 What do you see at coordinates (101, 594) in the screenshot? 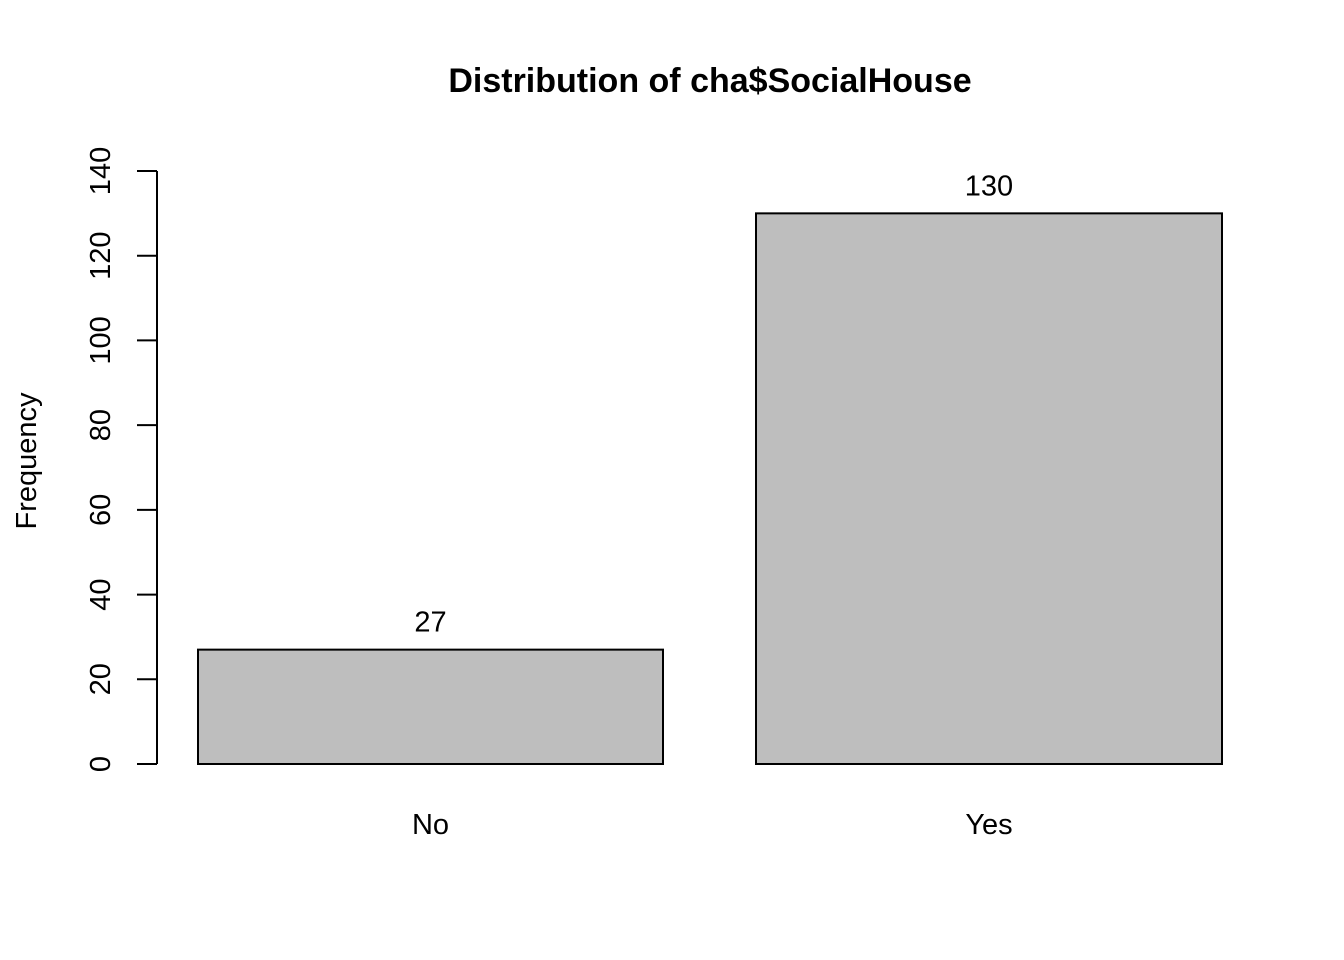
I see `y-tick-label: 40` at bounding box center [101, 594].